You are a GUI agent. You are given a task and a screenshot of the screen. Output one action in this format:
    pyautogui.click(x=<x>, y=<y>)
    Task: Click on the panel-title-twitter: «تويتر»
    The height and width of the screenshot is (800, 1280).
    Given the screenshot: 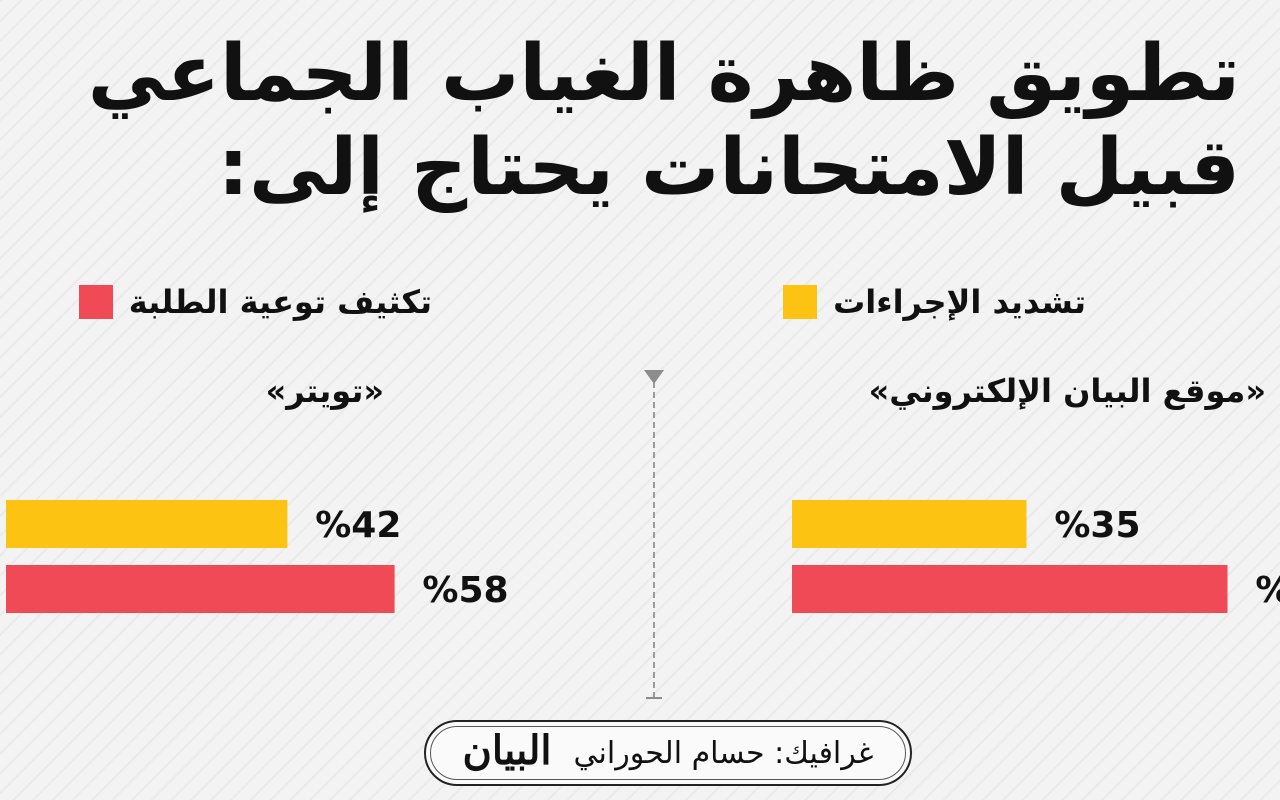 What is the action you would take?
    pyautogui.click(x=324, y=391)
    